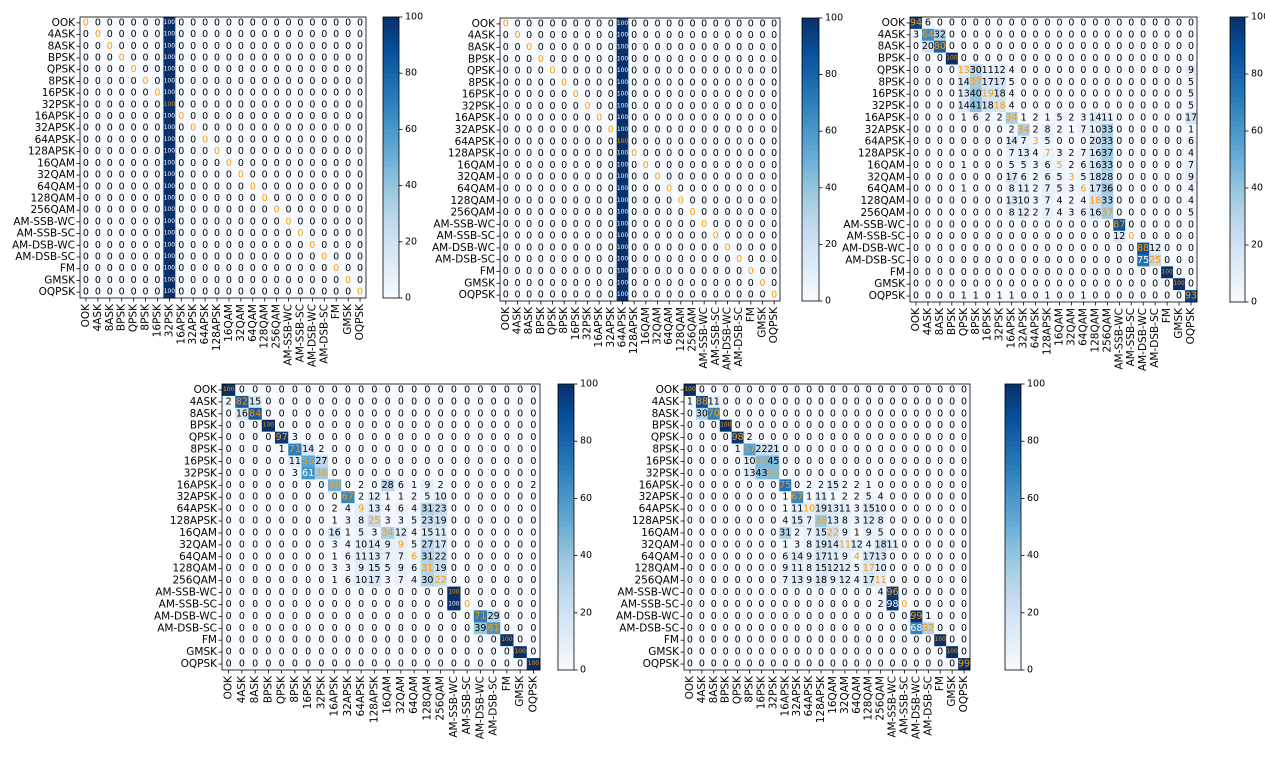 The height and width of the screenshot is (772, 1265). I want to click on y-tick-label: AM-SSB-WC, so click(44, 222).